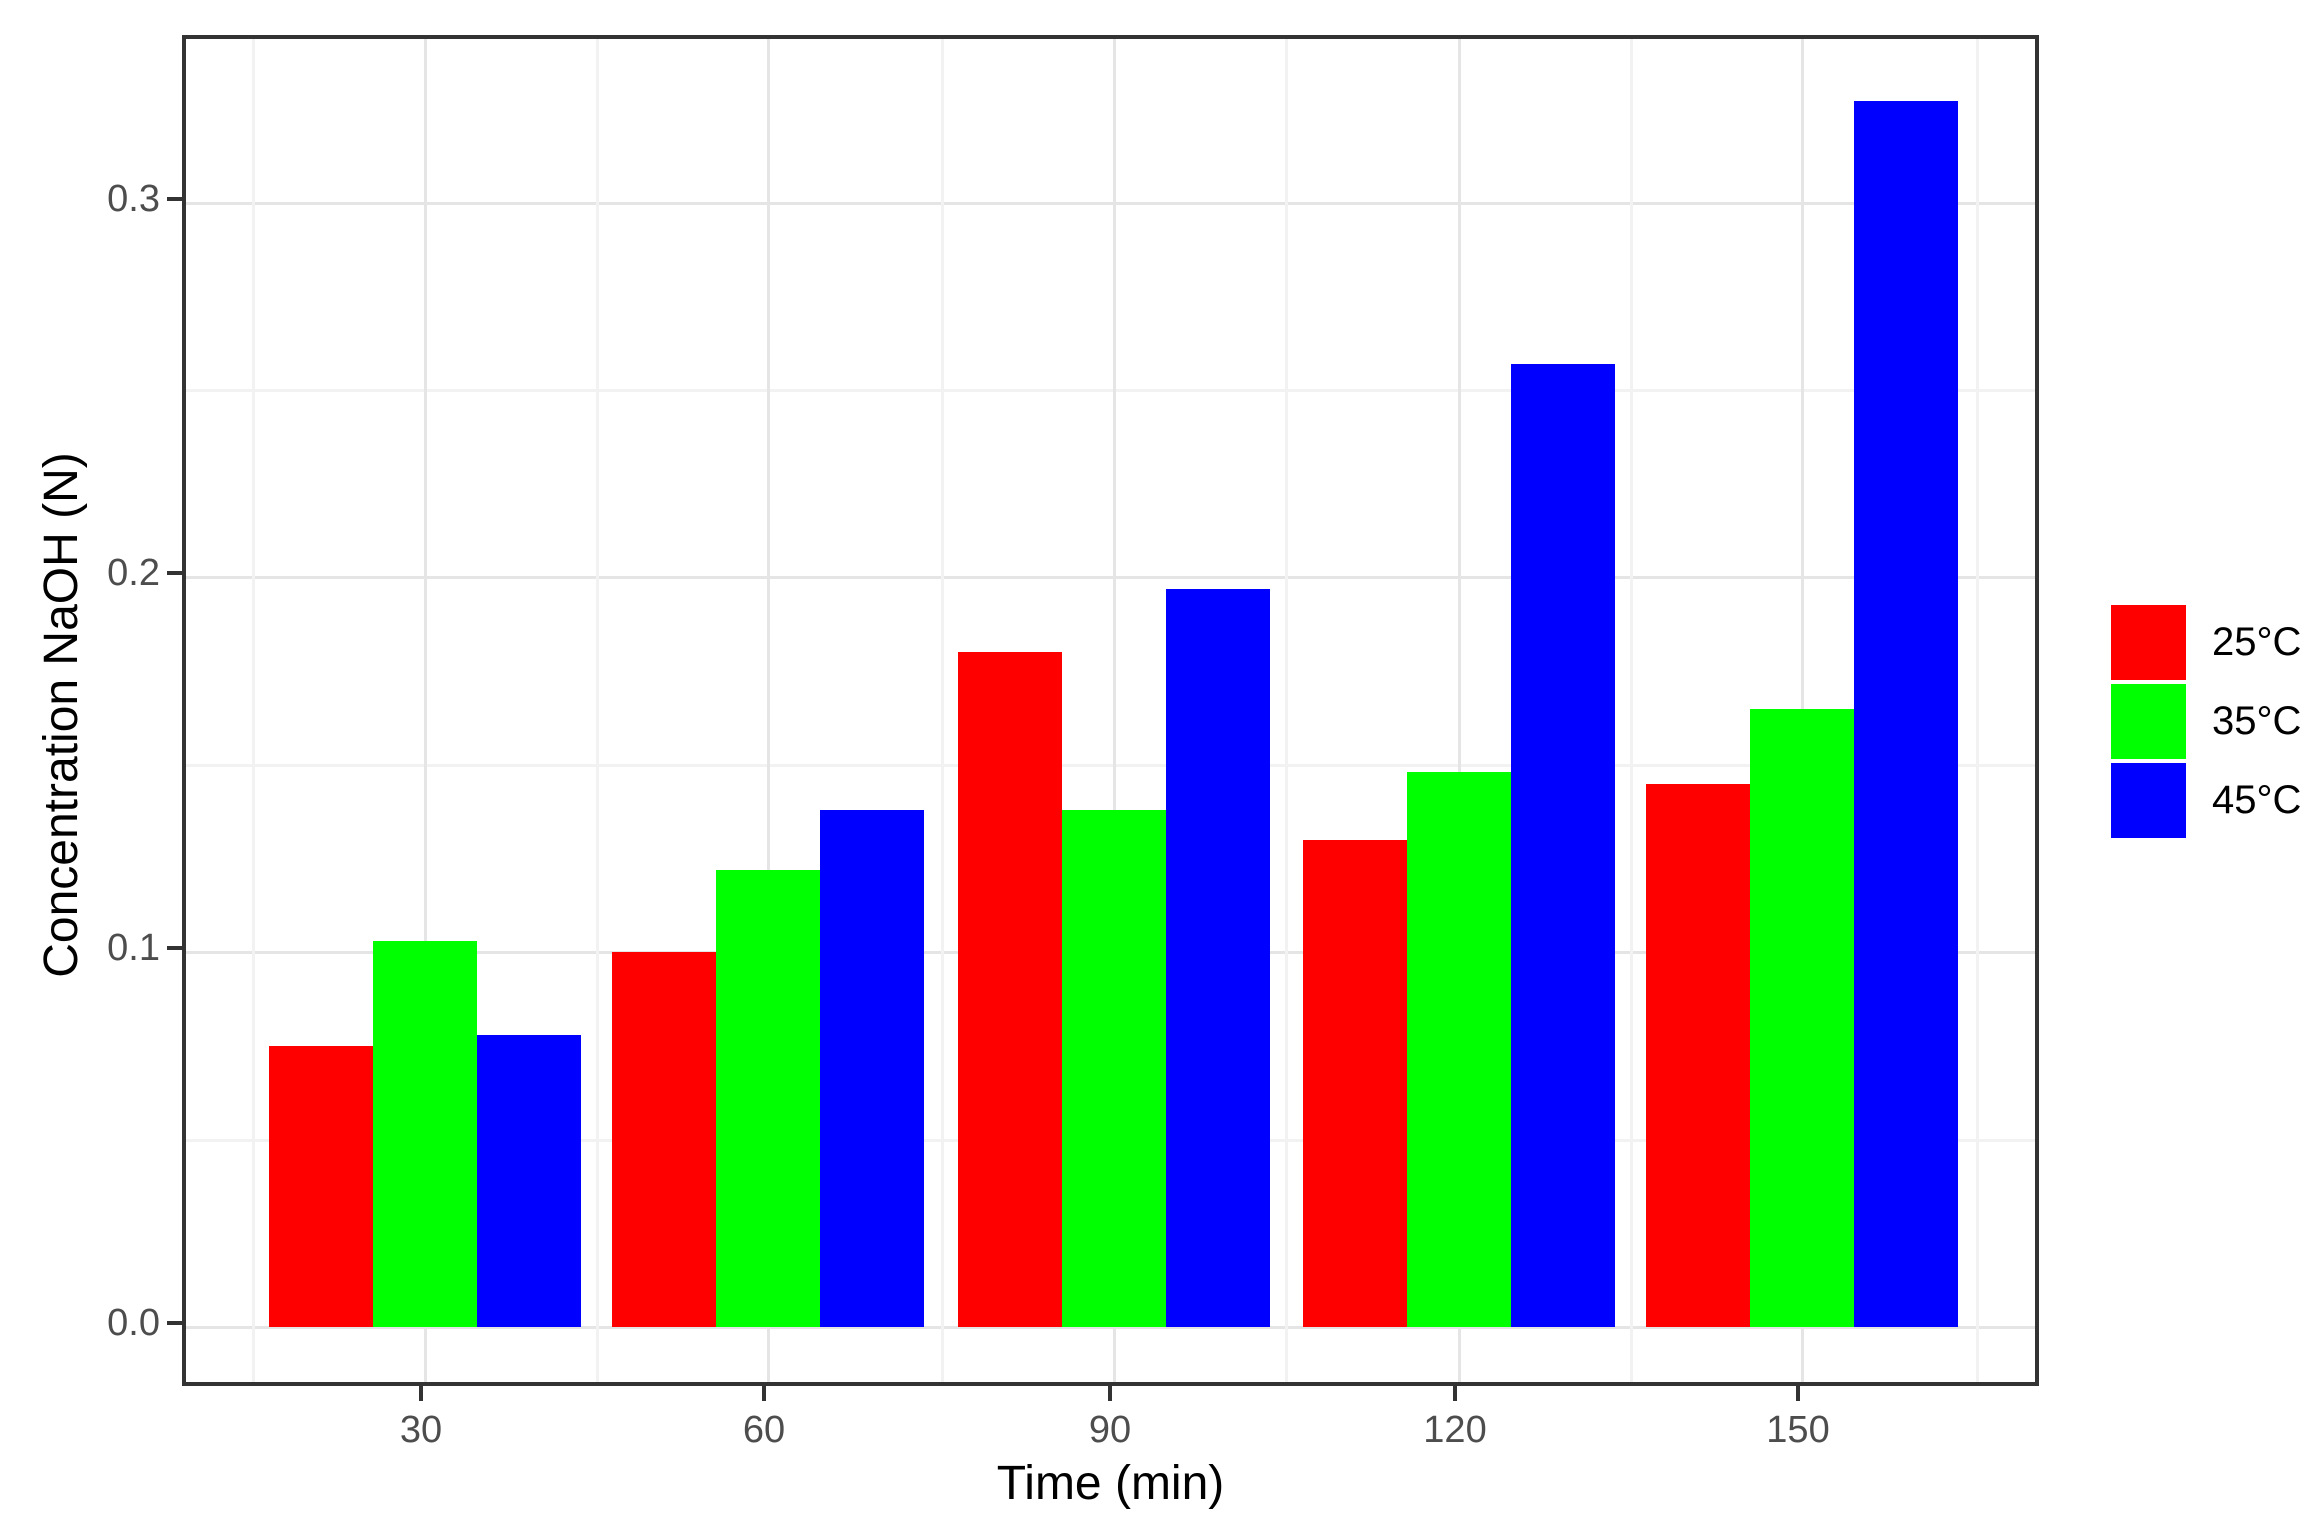  What do you see at coordinates (1218, 958) in the screenshot?
I see `bar-45°C-90` at bounding box center [1218, 958].